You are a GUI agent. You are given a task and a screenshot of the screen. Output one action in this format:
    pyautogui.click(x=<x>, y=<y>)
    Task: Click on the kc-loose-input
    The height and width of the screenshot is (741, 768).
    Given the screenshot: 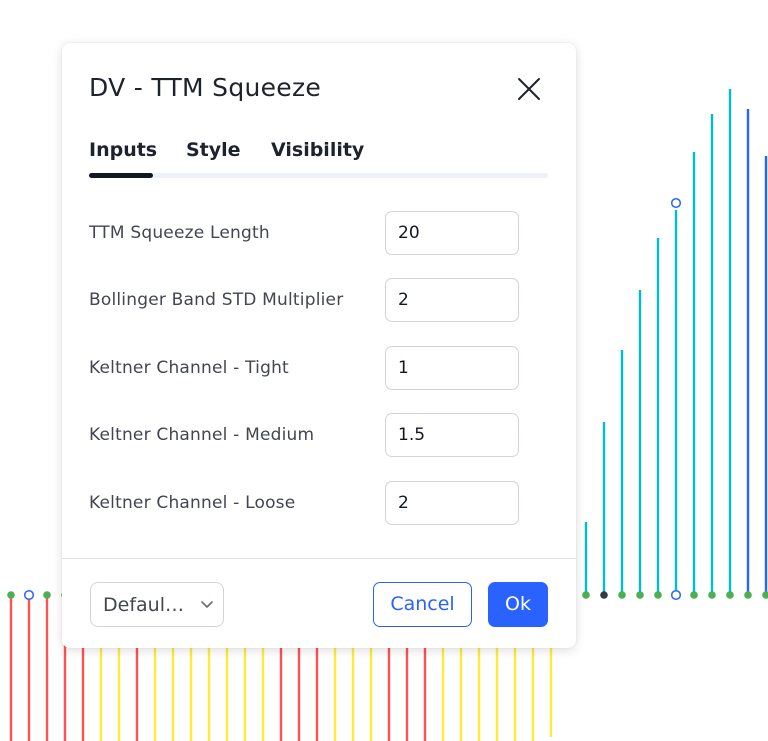 What is the action you would take?
    pyautogui.click(x=452, y=503)
    